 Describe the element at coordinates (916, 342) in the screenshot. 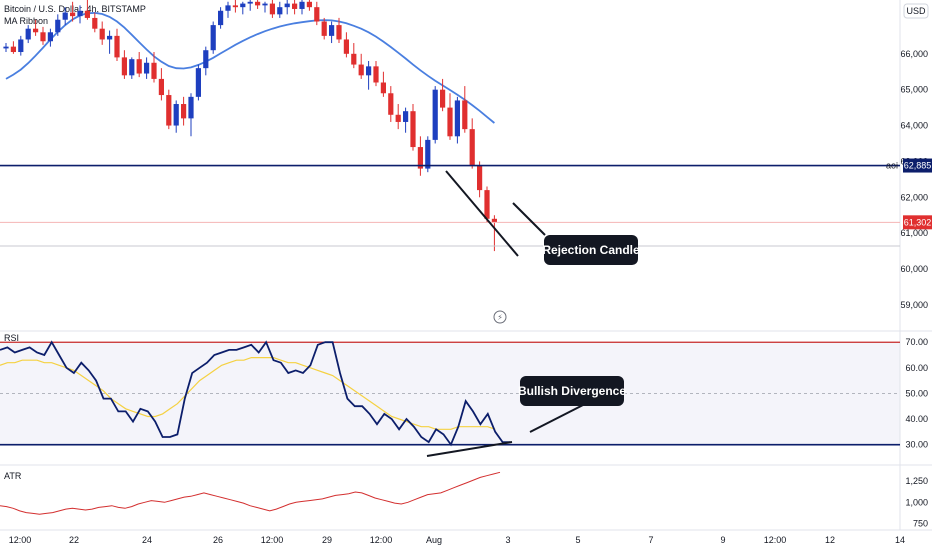

I see `rsi-tick-label: 70.00` at that location.